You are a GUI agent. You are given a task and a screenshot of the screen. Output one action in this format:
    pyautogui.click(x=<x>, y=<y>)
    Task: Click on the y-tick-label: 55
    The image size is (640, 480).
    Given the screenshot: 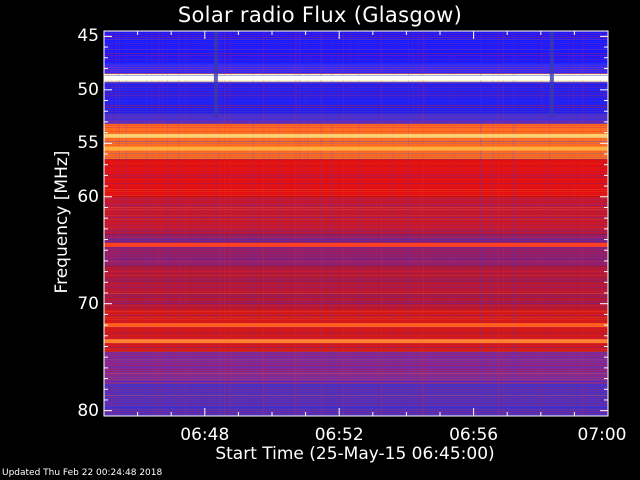 What is the action you would take?
    pyautogui.click(x=88, y=143)
    